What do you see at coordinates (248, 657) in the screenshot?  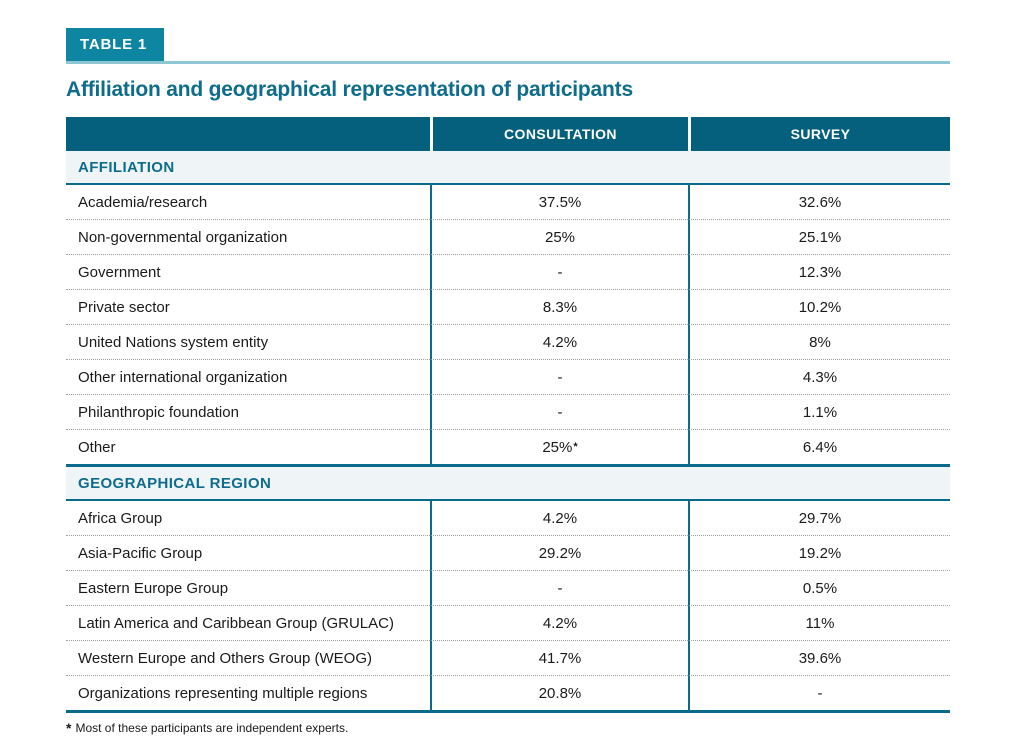 I see `row-label: Western Europe and Others Group (WEOG)` at bounding box center [248, 657].